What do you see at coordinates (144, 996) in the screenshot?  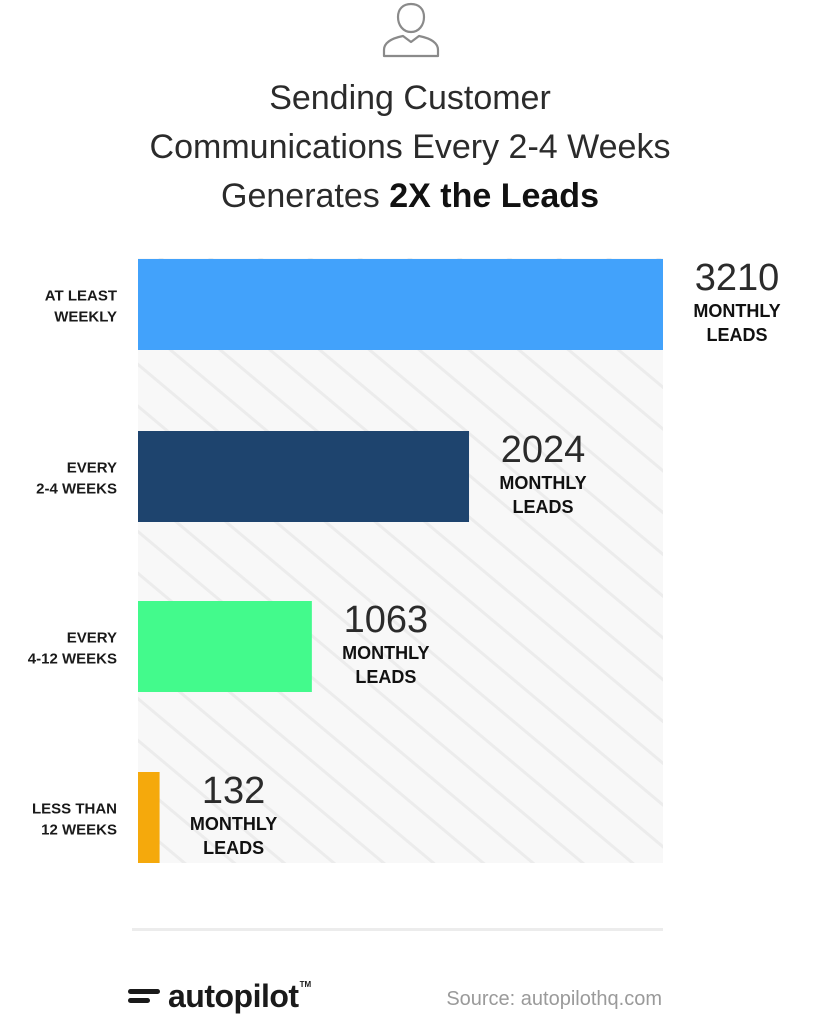 I see `autopilot-logo-icon` at bounding box center [144, 996].